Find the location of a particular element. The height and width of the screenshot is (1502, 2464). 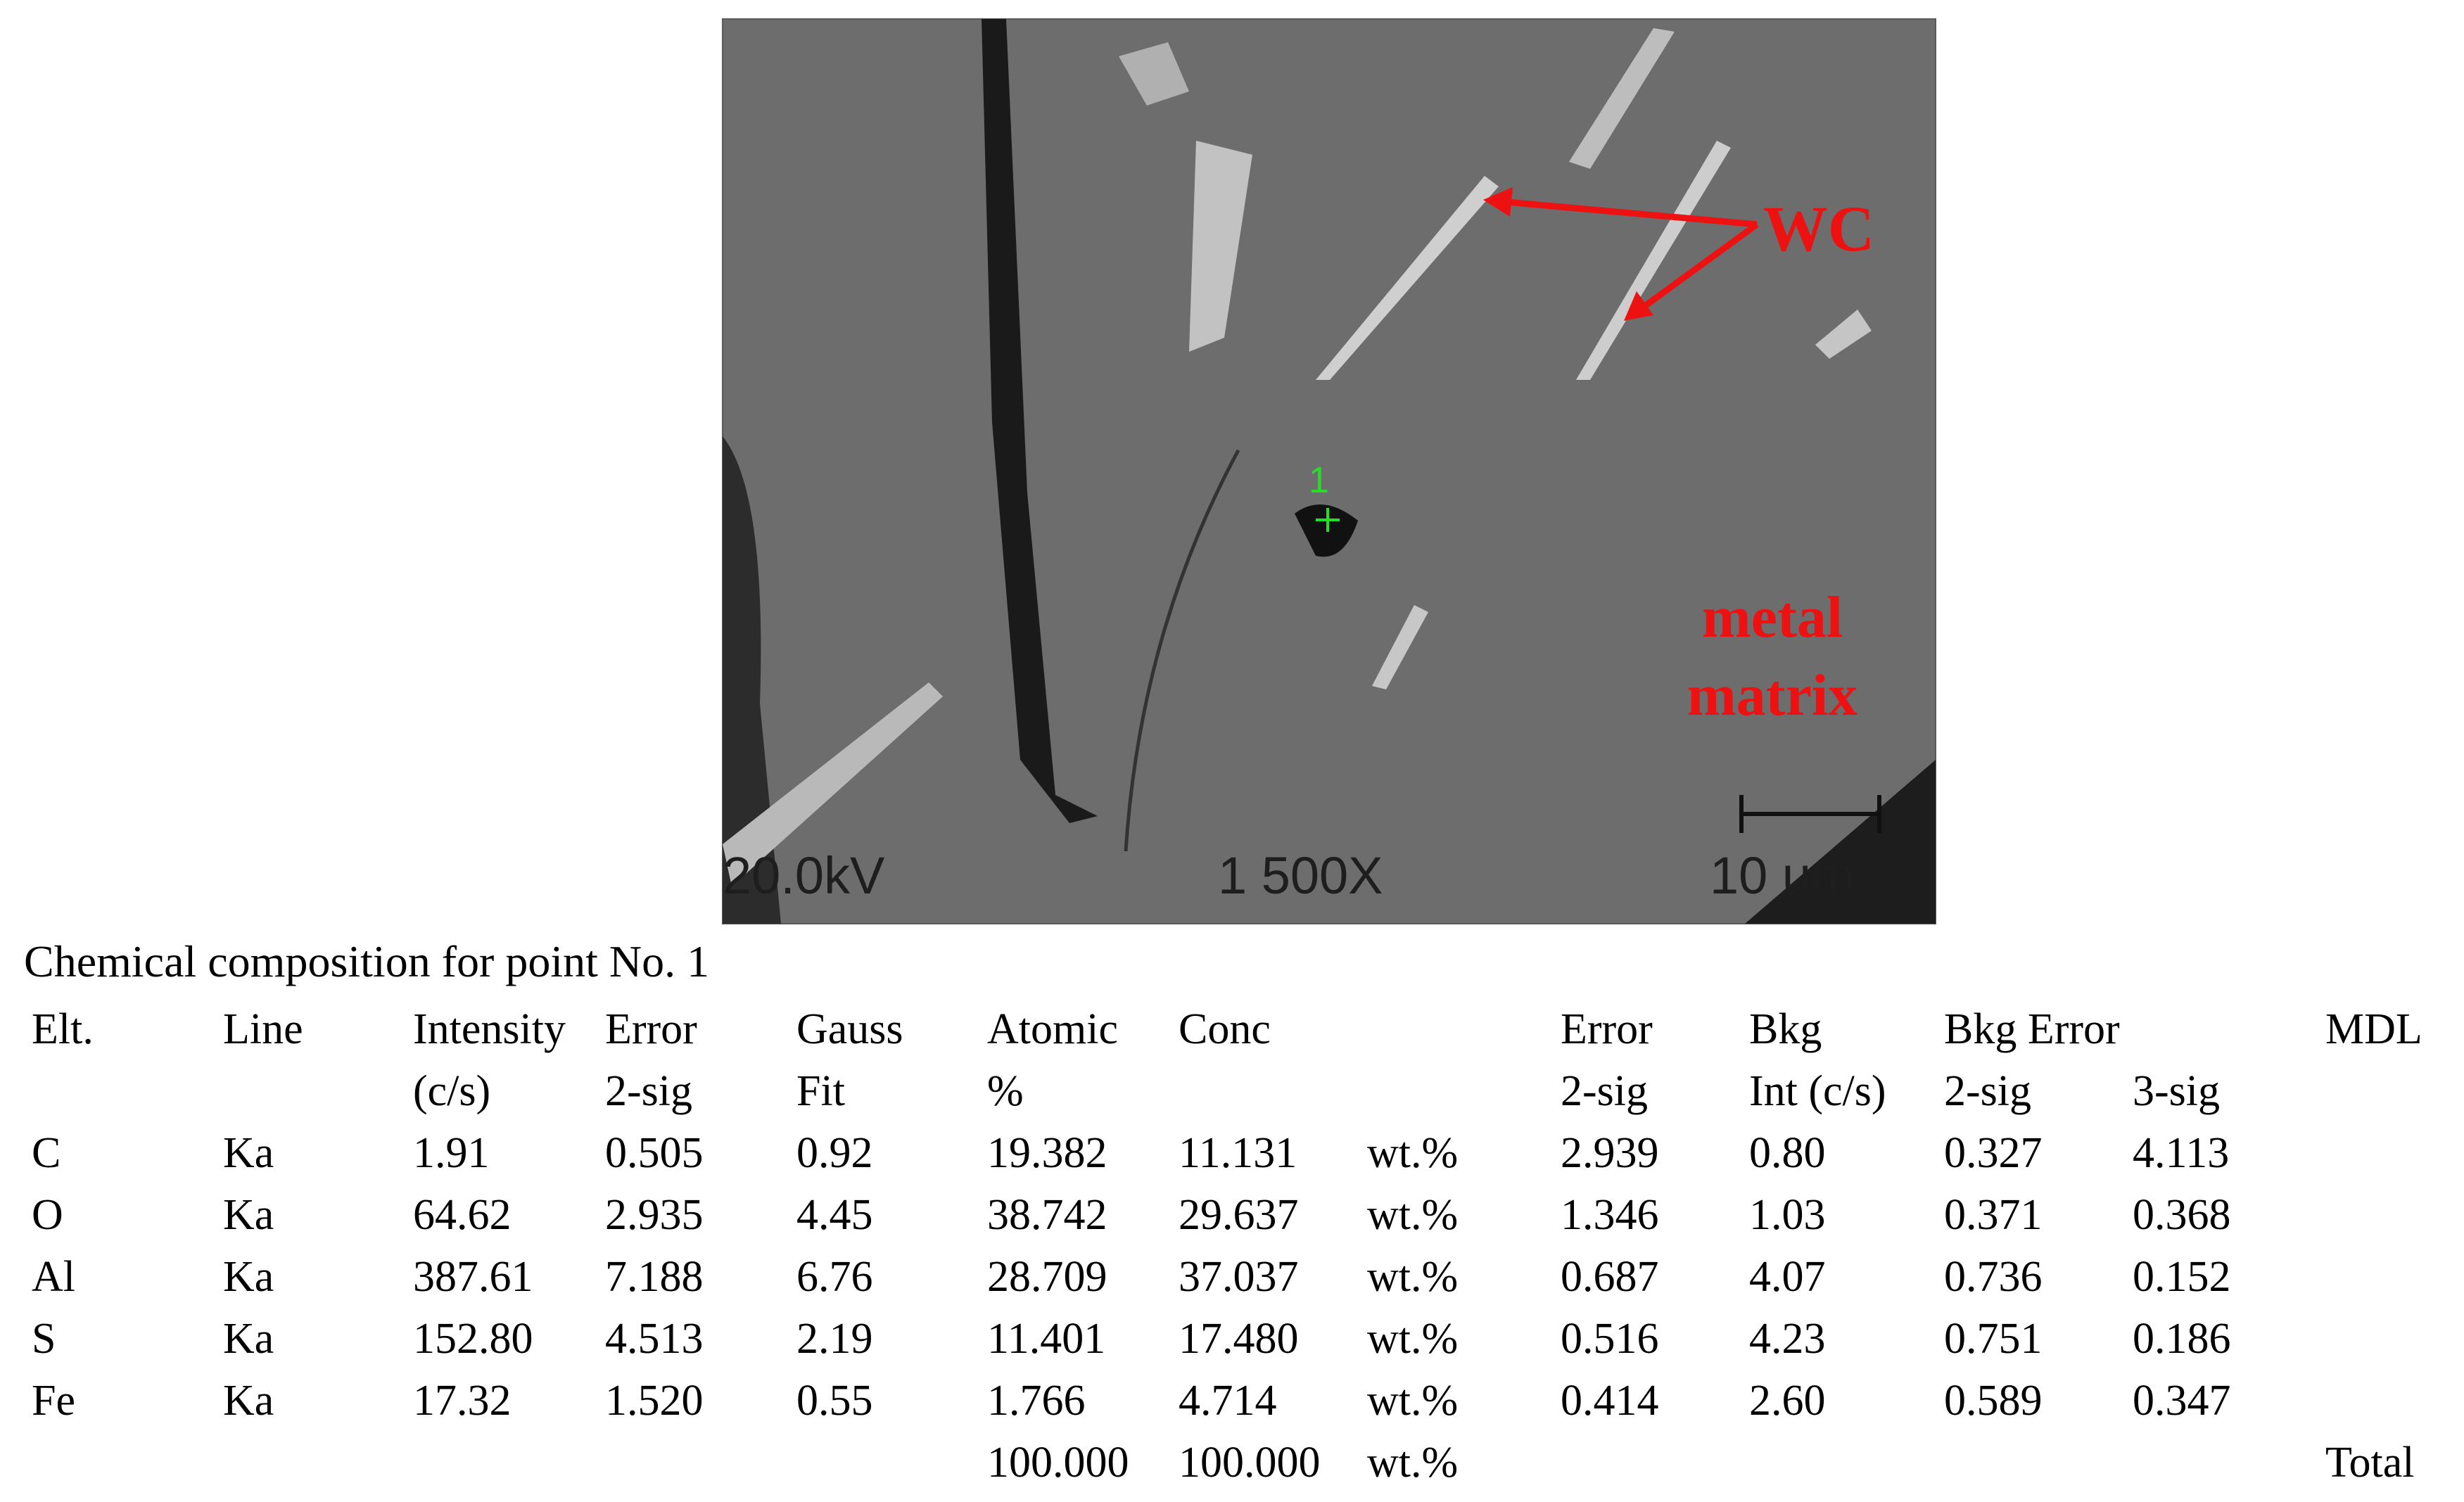

table-cell: 0.371 is located at coordinates (1994, 1215).